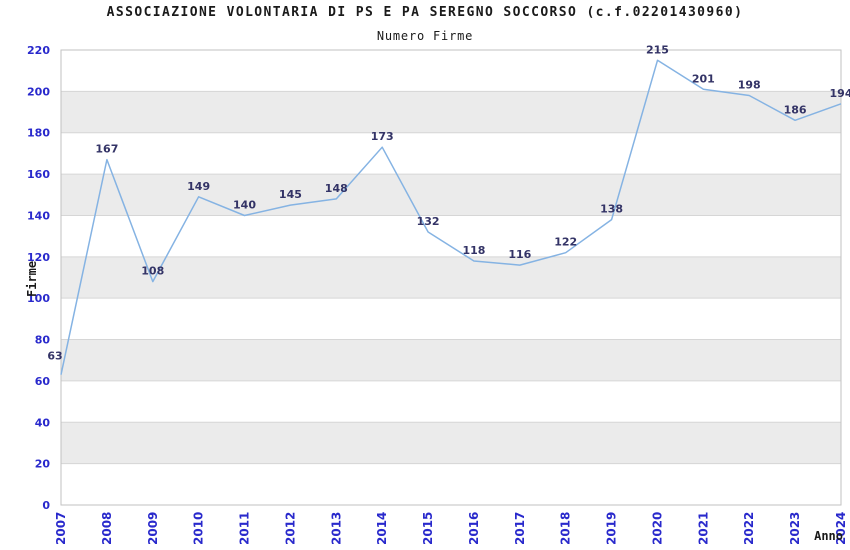  I want to click on y-axis-title: Firme, so click(32, 279).